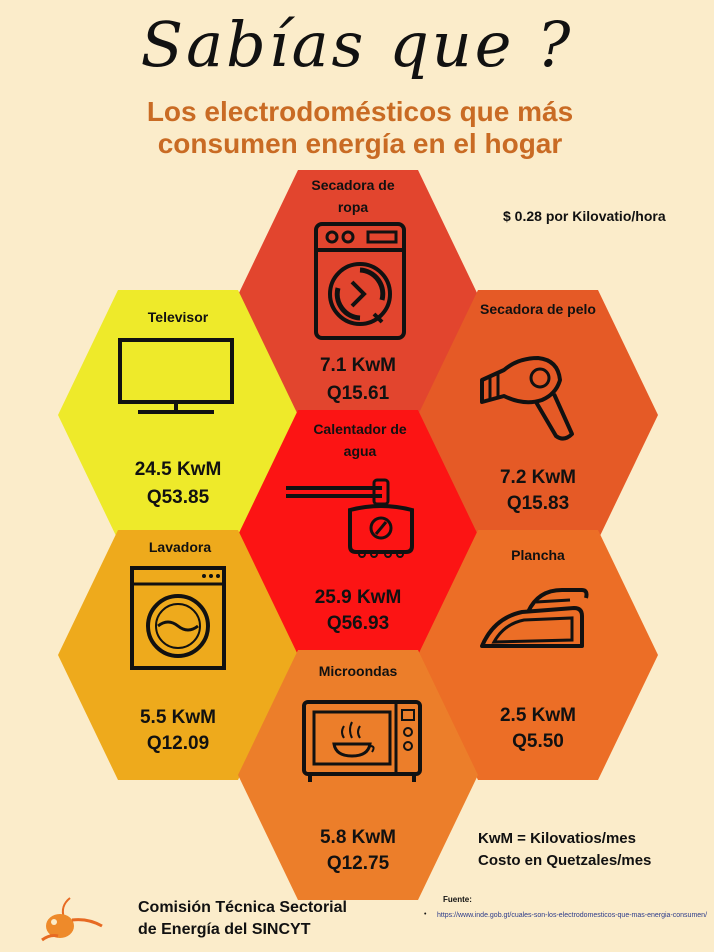 The image size is (714, 952). I want to click on cost-secadora-ropa: Q15.61, so click(358, 393).